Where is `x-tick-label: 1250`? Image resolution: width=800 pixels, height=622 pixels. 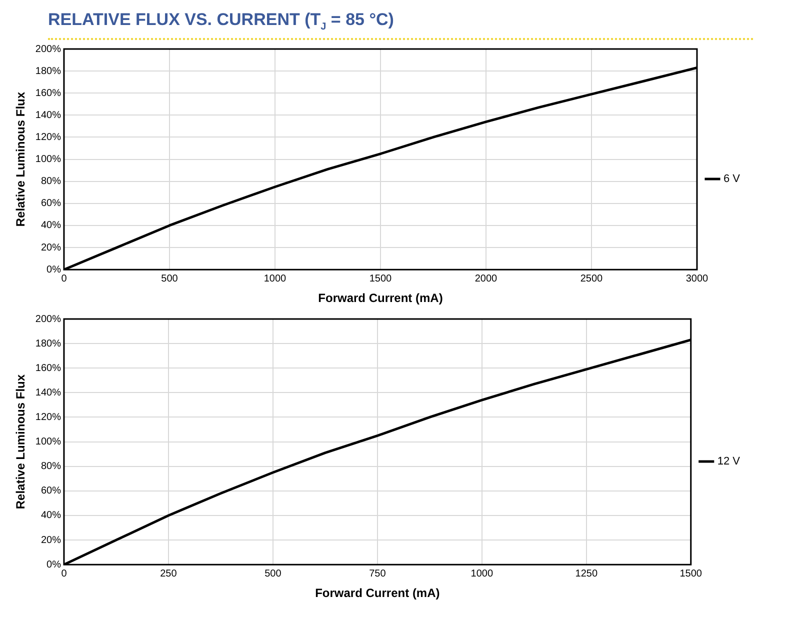
x-tick-label: 1250 is located at coordinates (586, 574).